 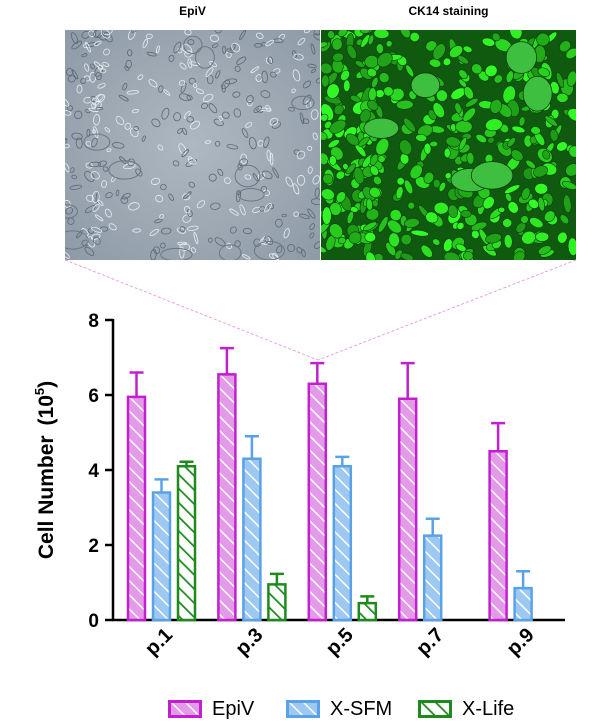 I want to click on x-tick-label: p.5, so click(x=340, y=642).